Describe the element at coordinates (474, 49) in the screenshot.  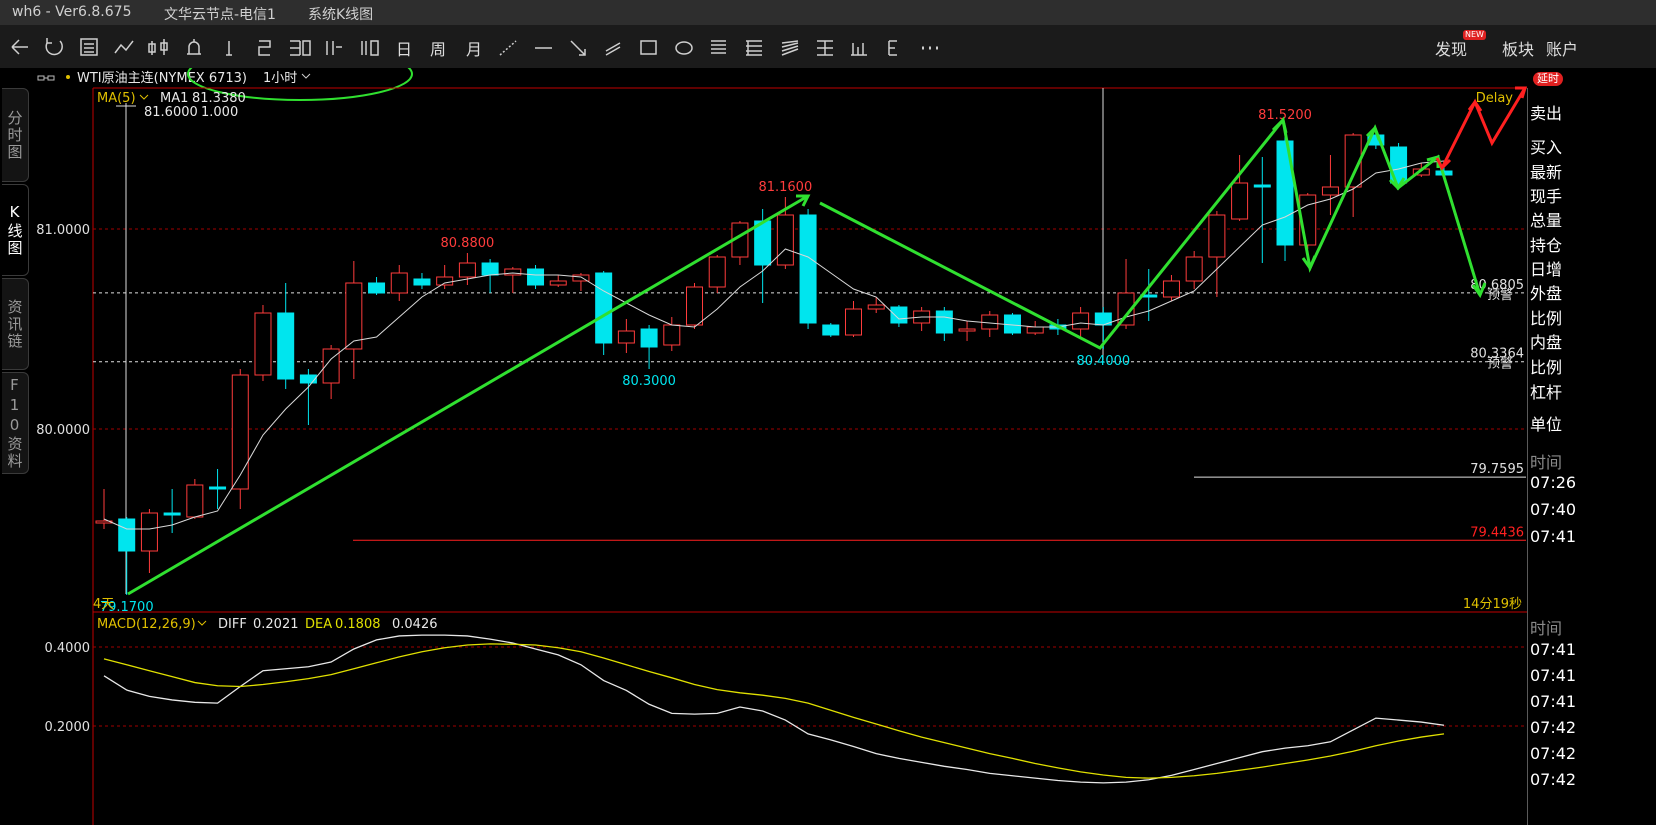
I see `period-month: 月` at that location.